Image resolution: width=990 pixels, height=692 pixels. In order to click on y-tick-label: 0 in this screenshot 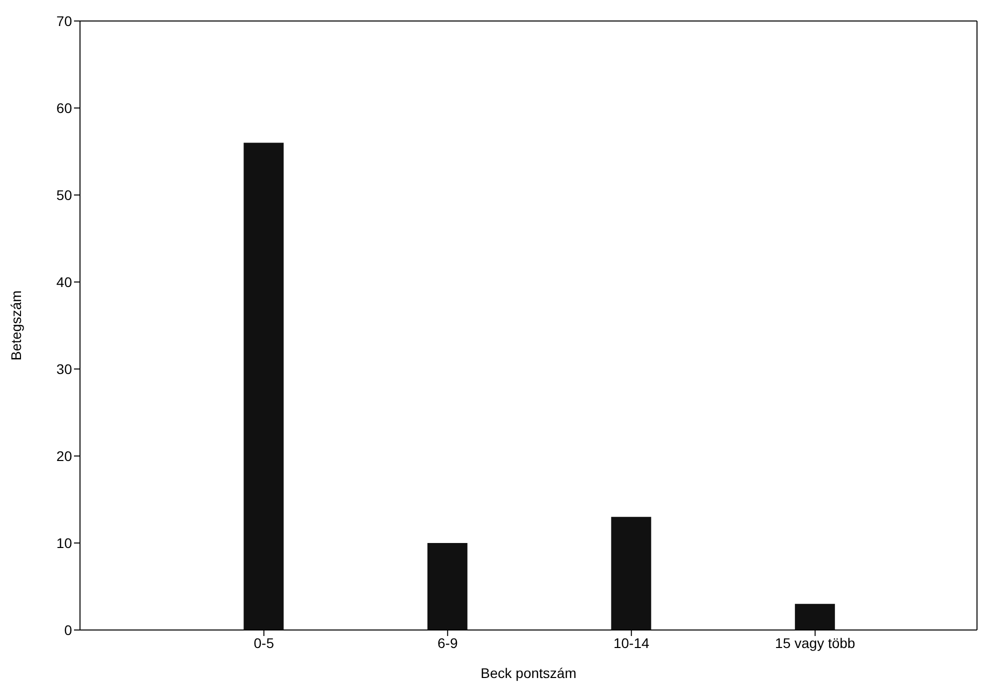, I will do `click(68, 630)`.